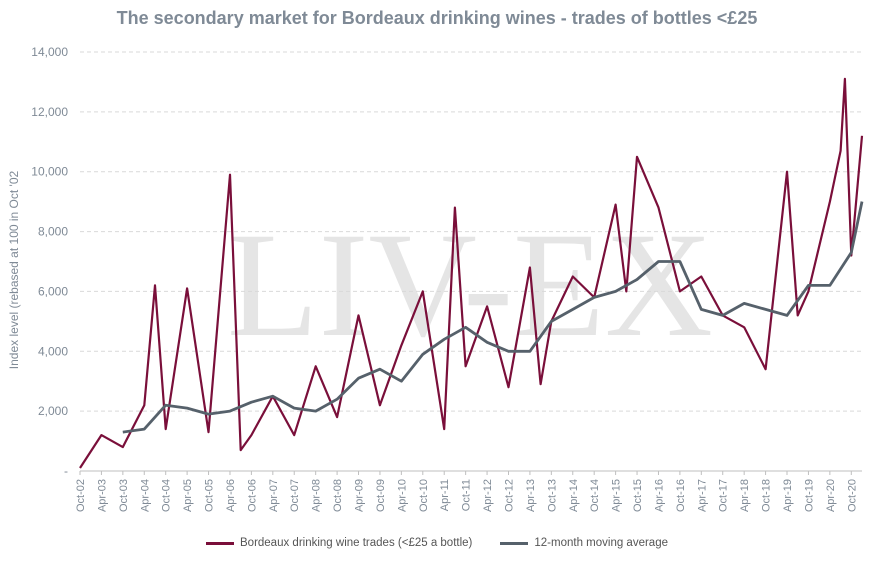  What do you see at coordinates (53, 351) in the screenshot?
I see `y-tick-label: 4,000` at bounding box center [53, 351].